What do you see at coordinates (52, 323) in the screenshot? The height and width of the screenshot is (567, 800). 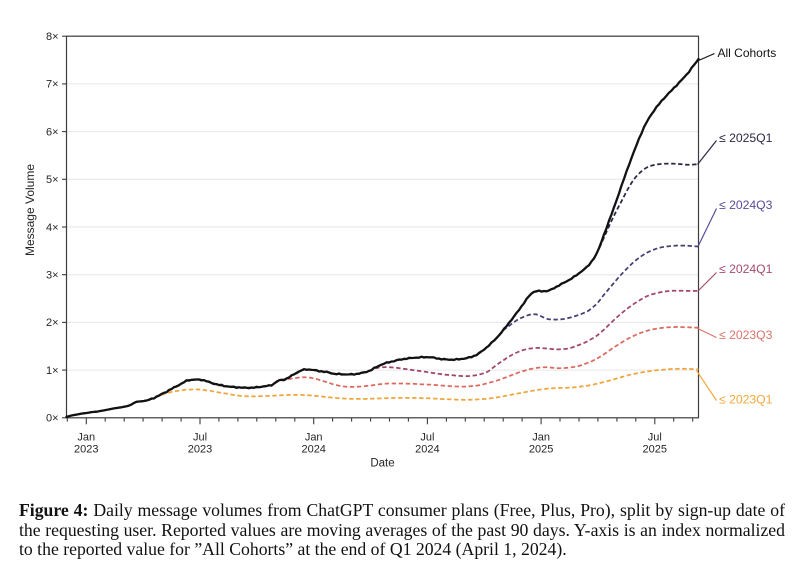 I see `svg-text: 2×` at bounding box center [52, 323].